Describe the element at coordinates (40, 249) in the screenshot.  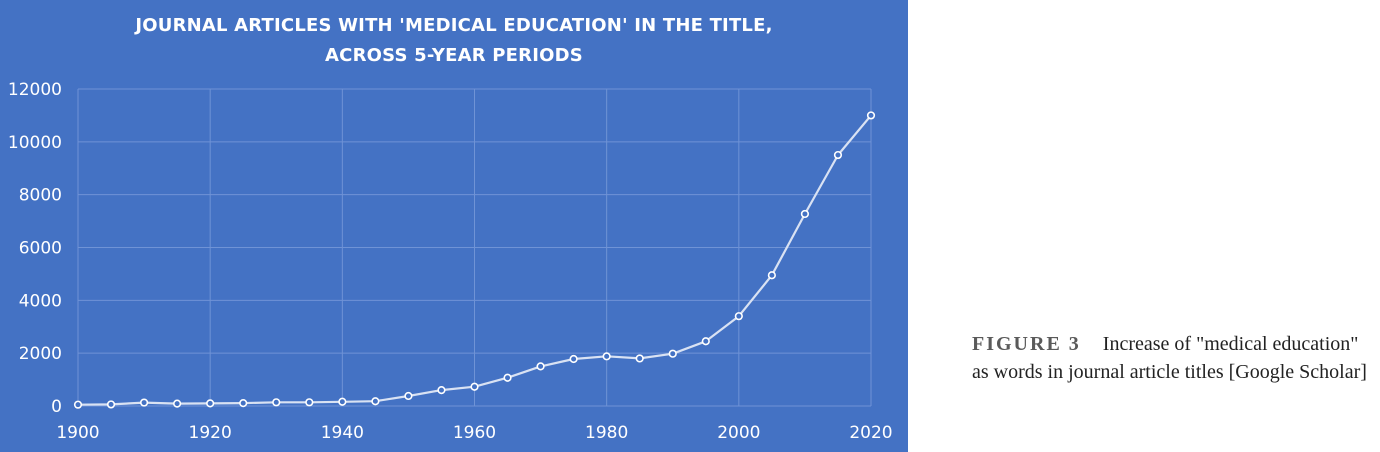
I see `y-tick-label: 6000` at that location.